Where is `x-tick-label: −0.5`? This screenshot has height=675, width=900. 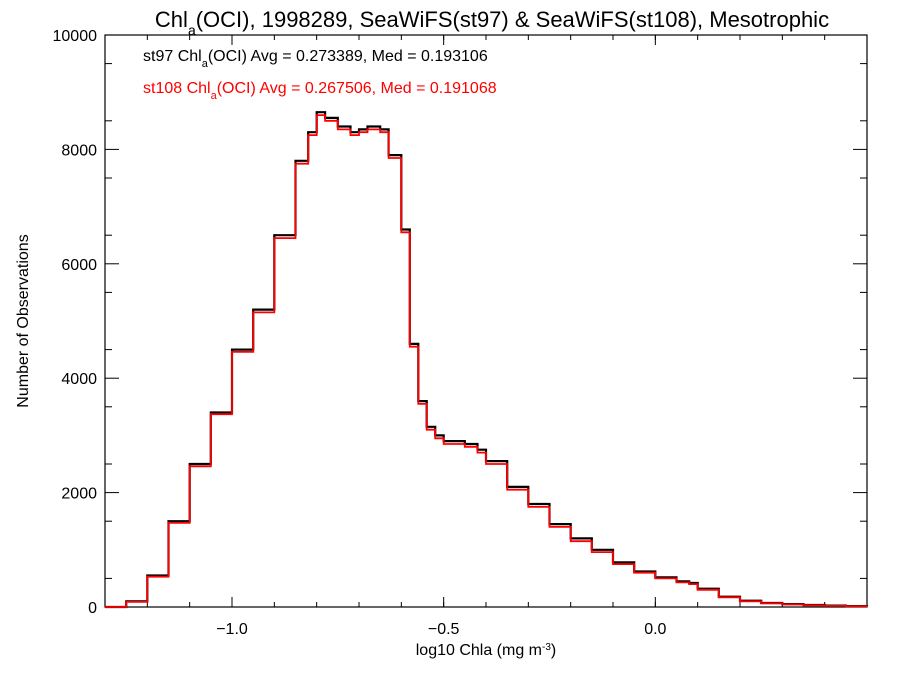 x-tick-label: −0.5 is located at coordinates (444, 629).